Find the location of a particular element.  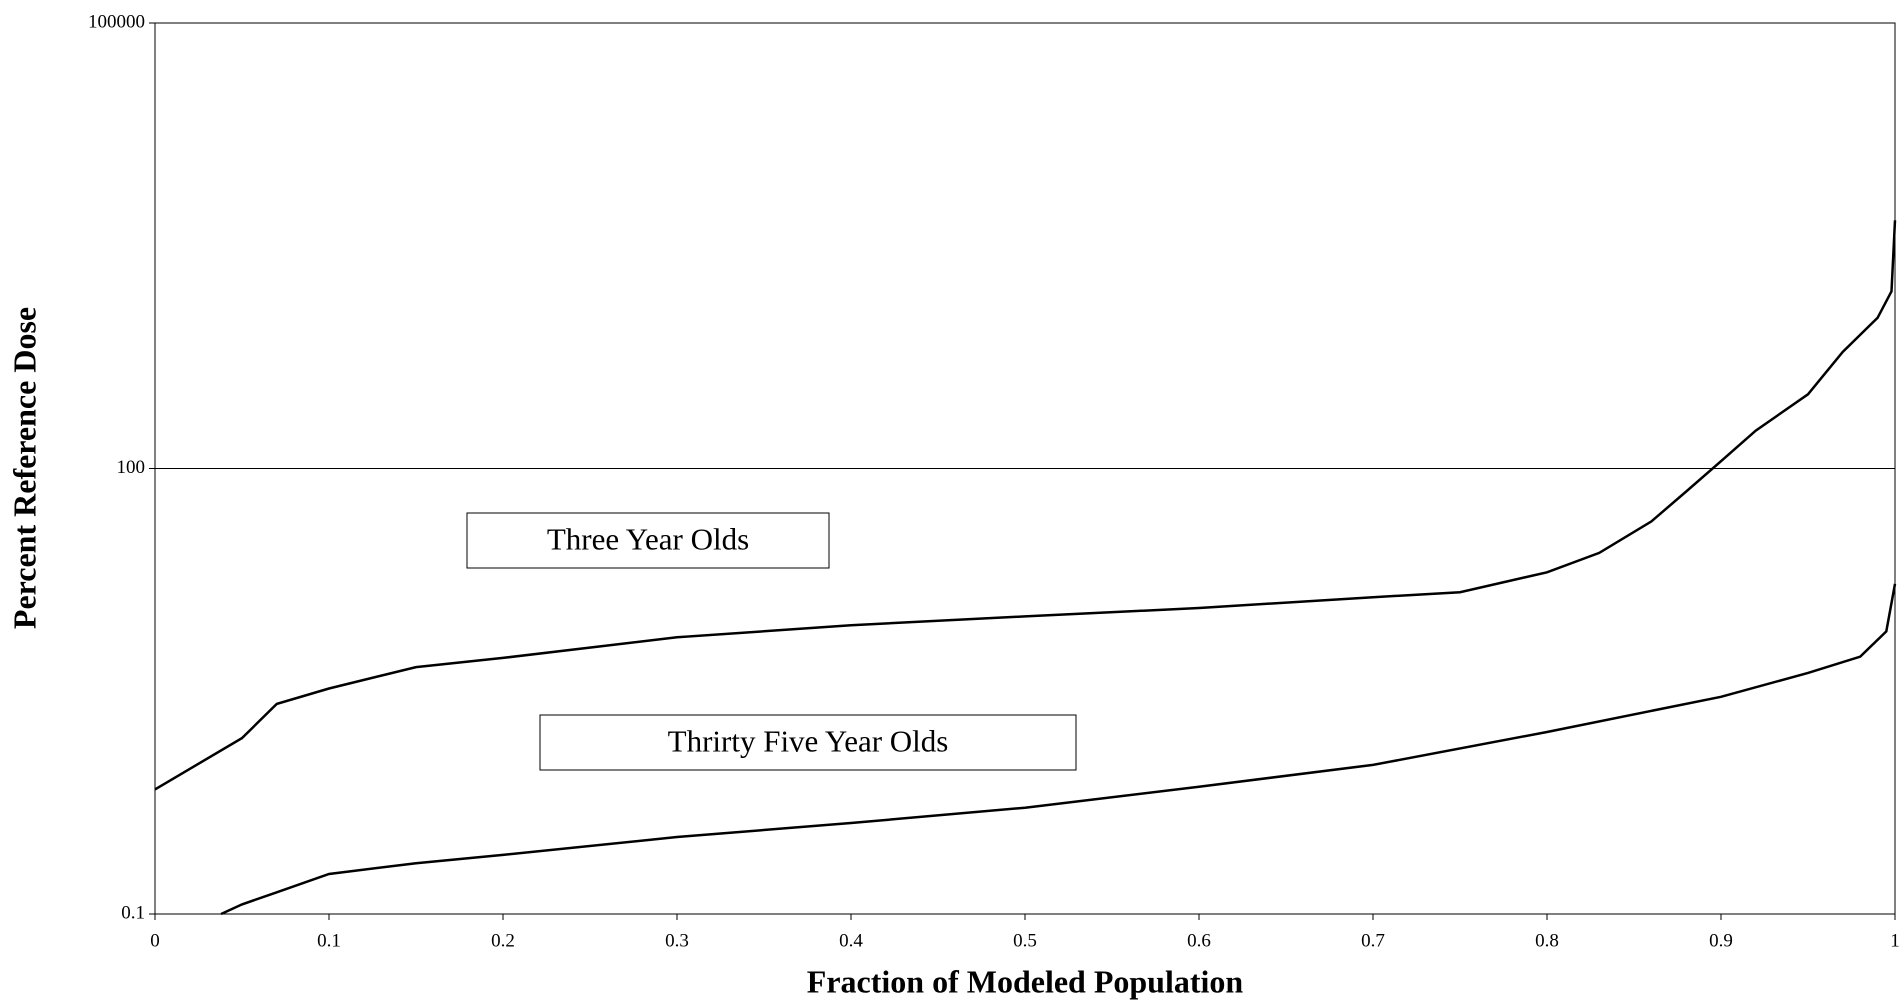

series-label: Thrirty Five Year Olds is located at coordinates (808, 741).